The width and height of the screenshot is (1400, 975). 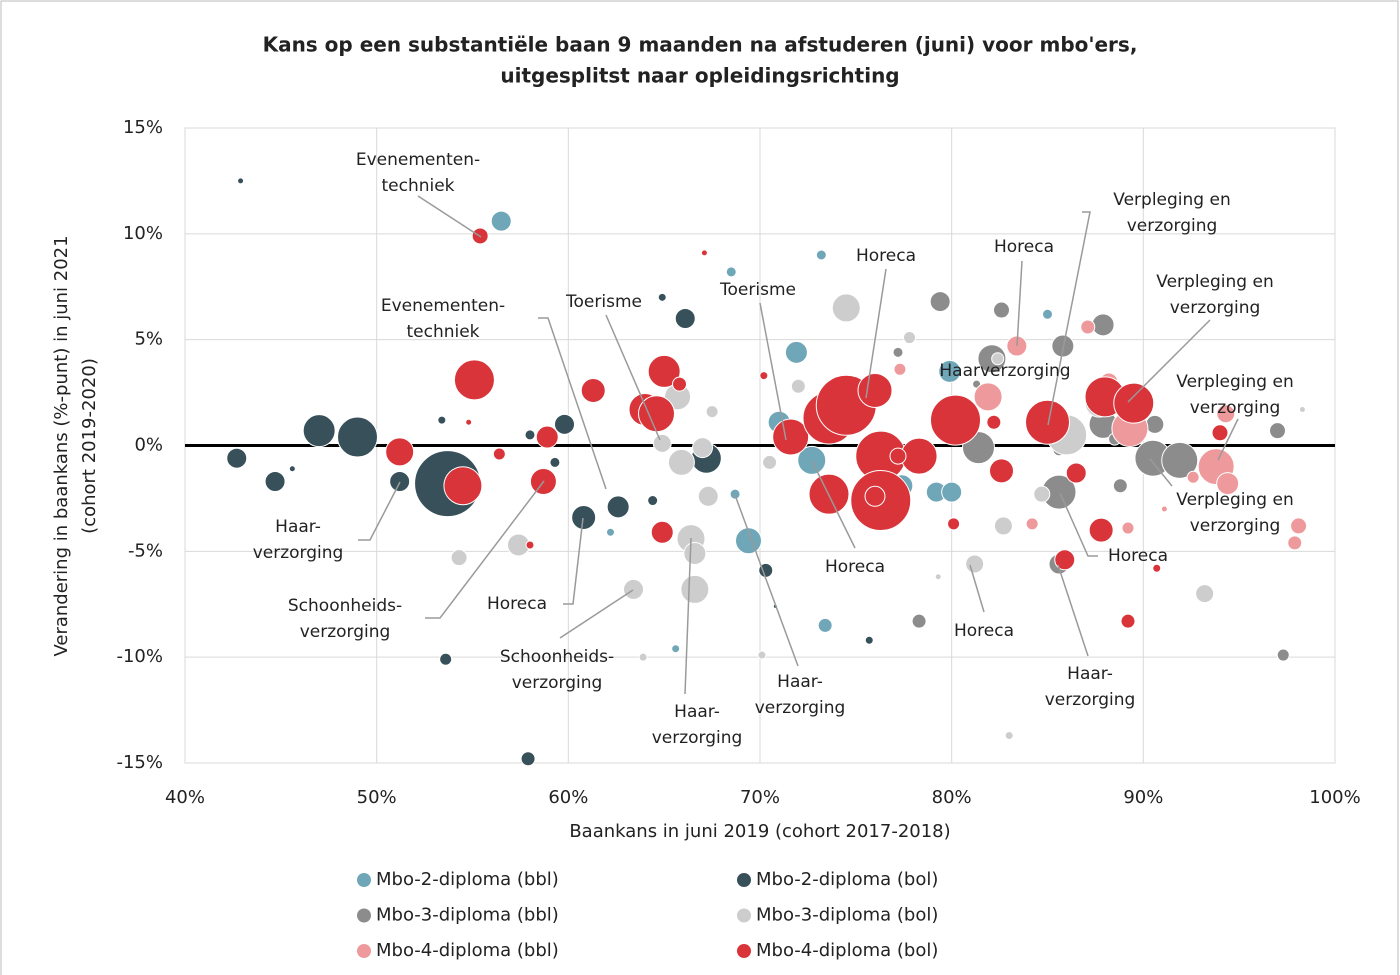 I want to click on y-tick-label: 10%, so click(x=143, y=233).